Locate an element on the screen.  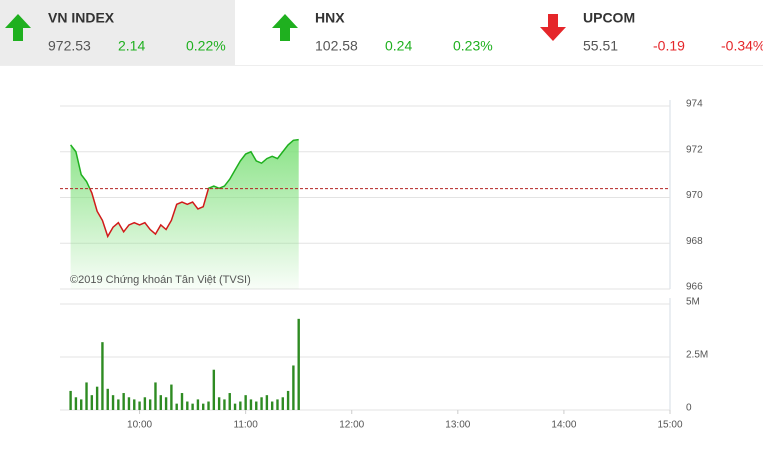
x-tick-label: 13:00 is located at coordinates (457, 425).